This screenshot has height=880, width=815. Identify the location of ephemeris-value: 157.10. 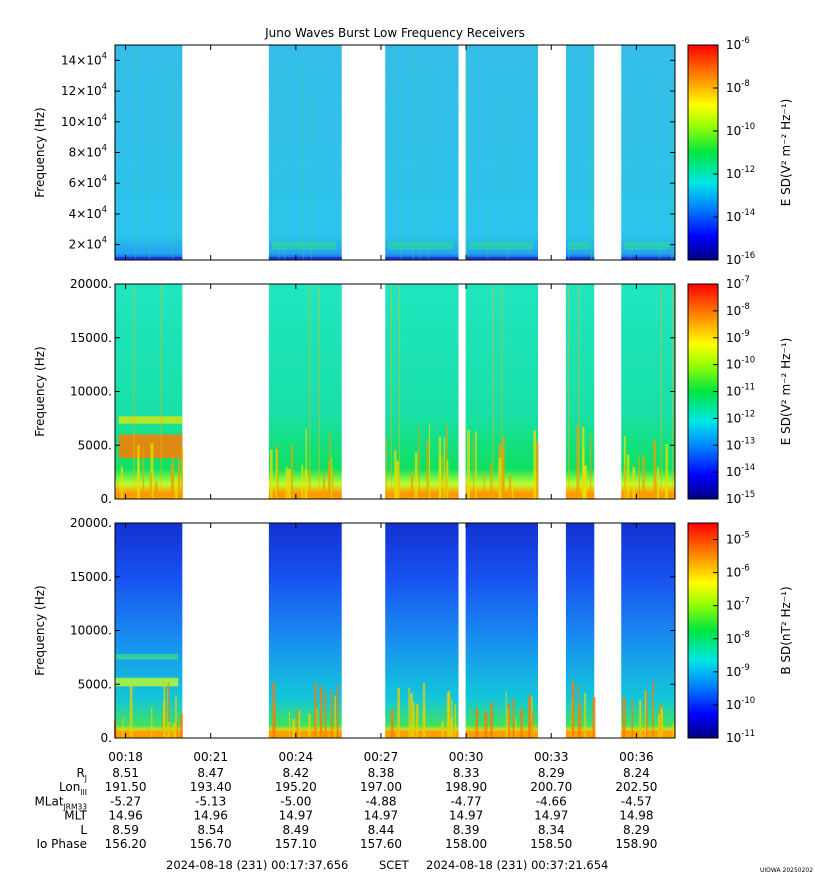
(296, 844).